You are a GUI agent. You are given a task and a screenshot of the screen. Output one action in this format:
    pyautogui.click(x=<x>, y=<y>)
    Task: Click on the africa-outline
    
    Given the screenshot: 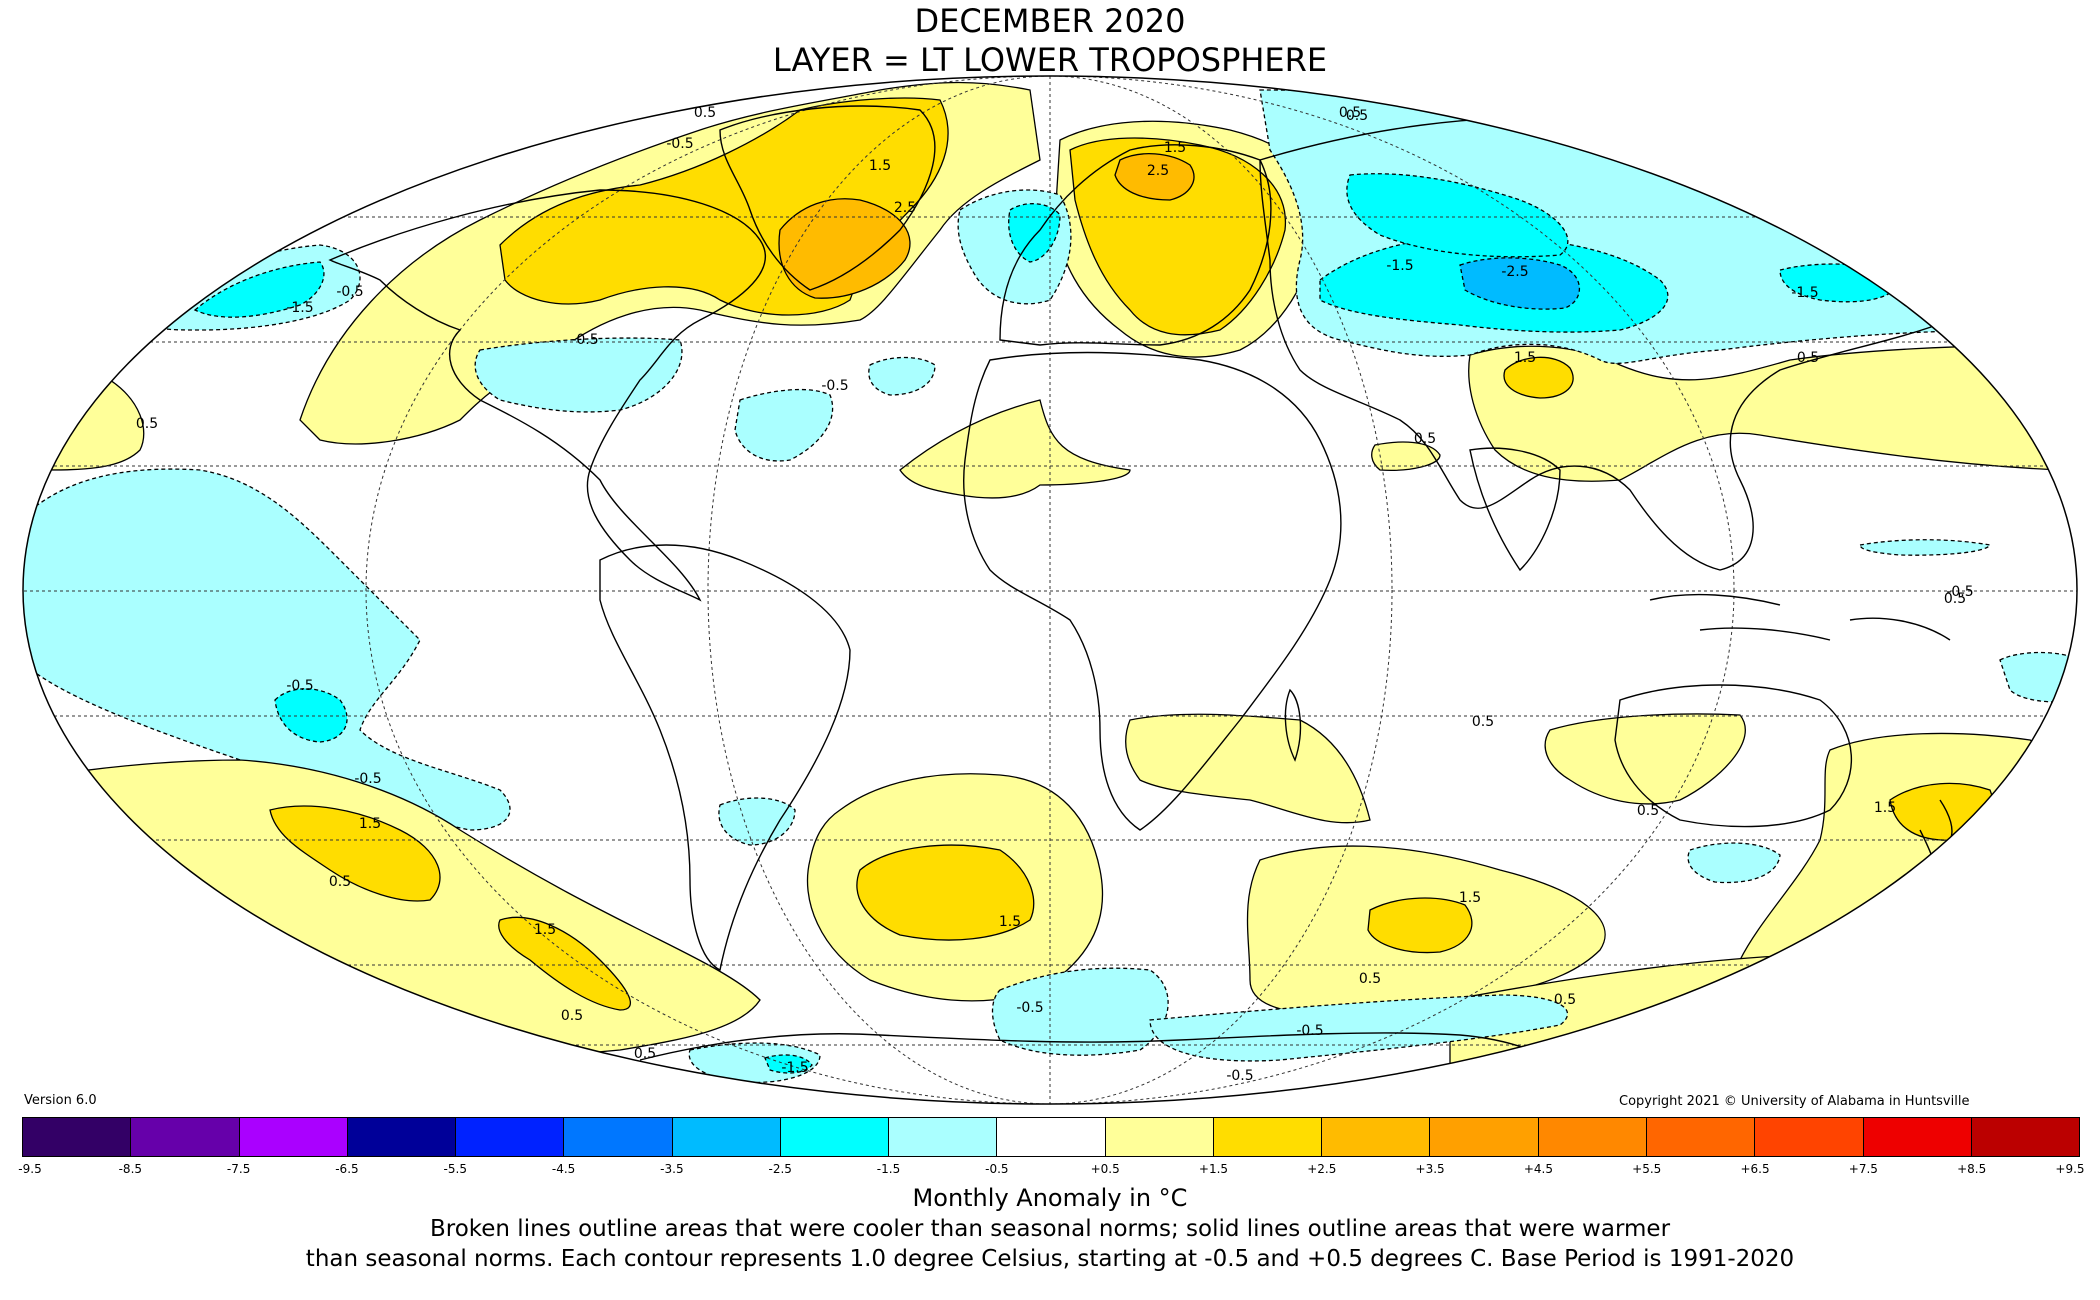 What is the action you would take?
    pyautogui.click(x=1152, y=591)
    